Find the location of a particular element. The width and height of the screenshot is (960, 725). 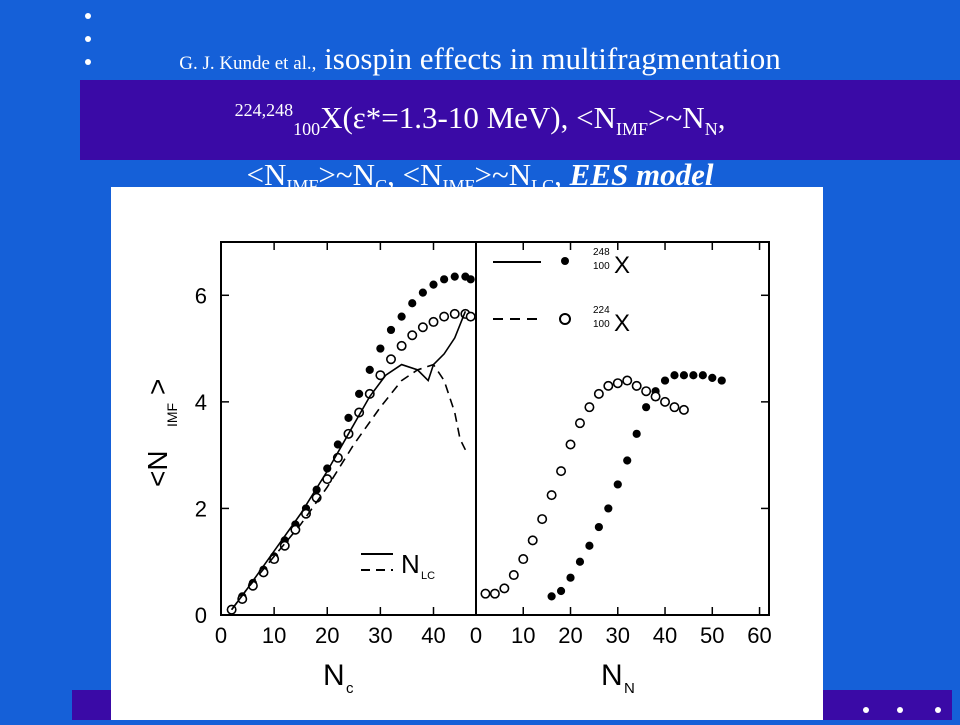

x-axis-label-left: N c is located at coordinates (338, 678).